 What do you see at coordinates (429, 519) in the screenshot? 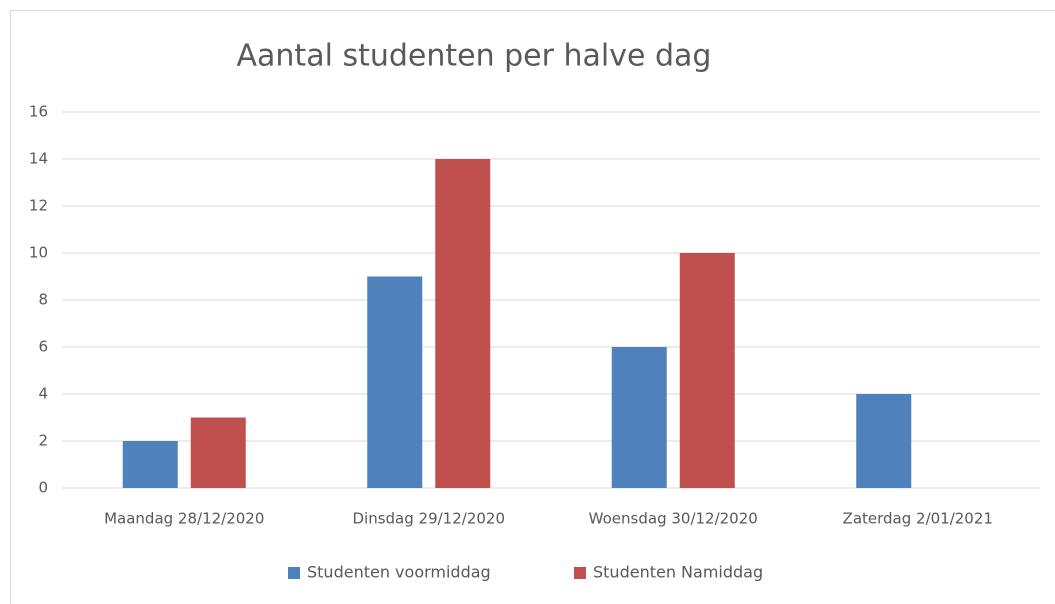
I see `x-tick-label: Dinsdag 29/12/2020` at bounding box center [429, 519].